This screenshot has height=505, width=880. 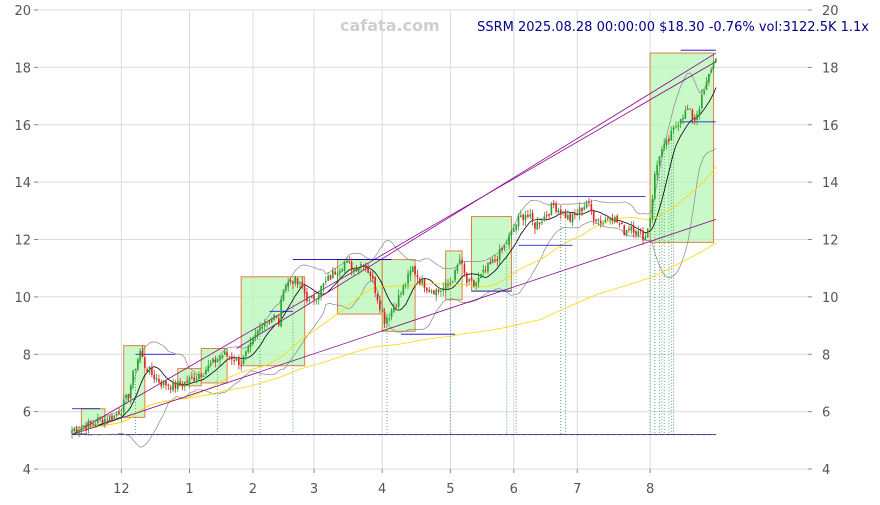 What do you see at coordinates (577, 489) in the screenshot?
I see `x-tick-label: 7` at bounding box center [577, 489].